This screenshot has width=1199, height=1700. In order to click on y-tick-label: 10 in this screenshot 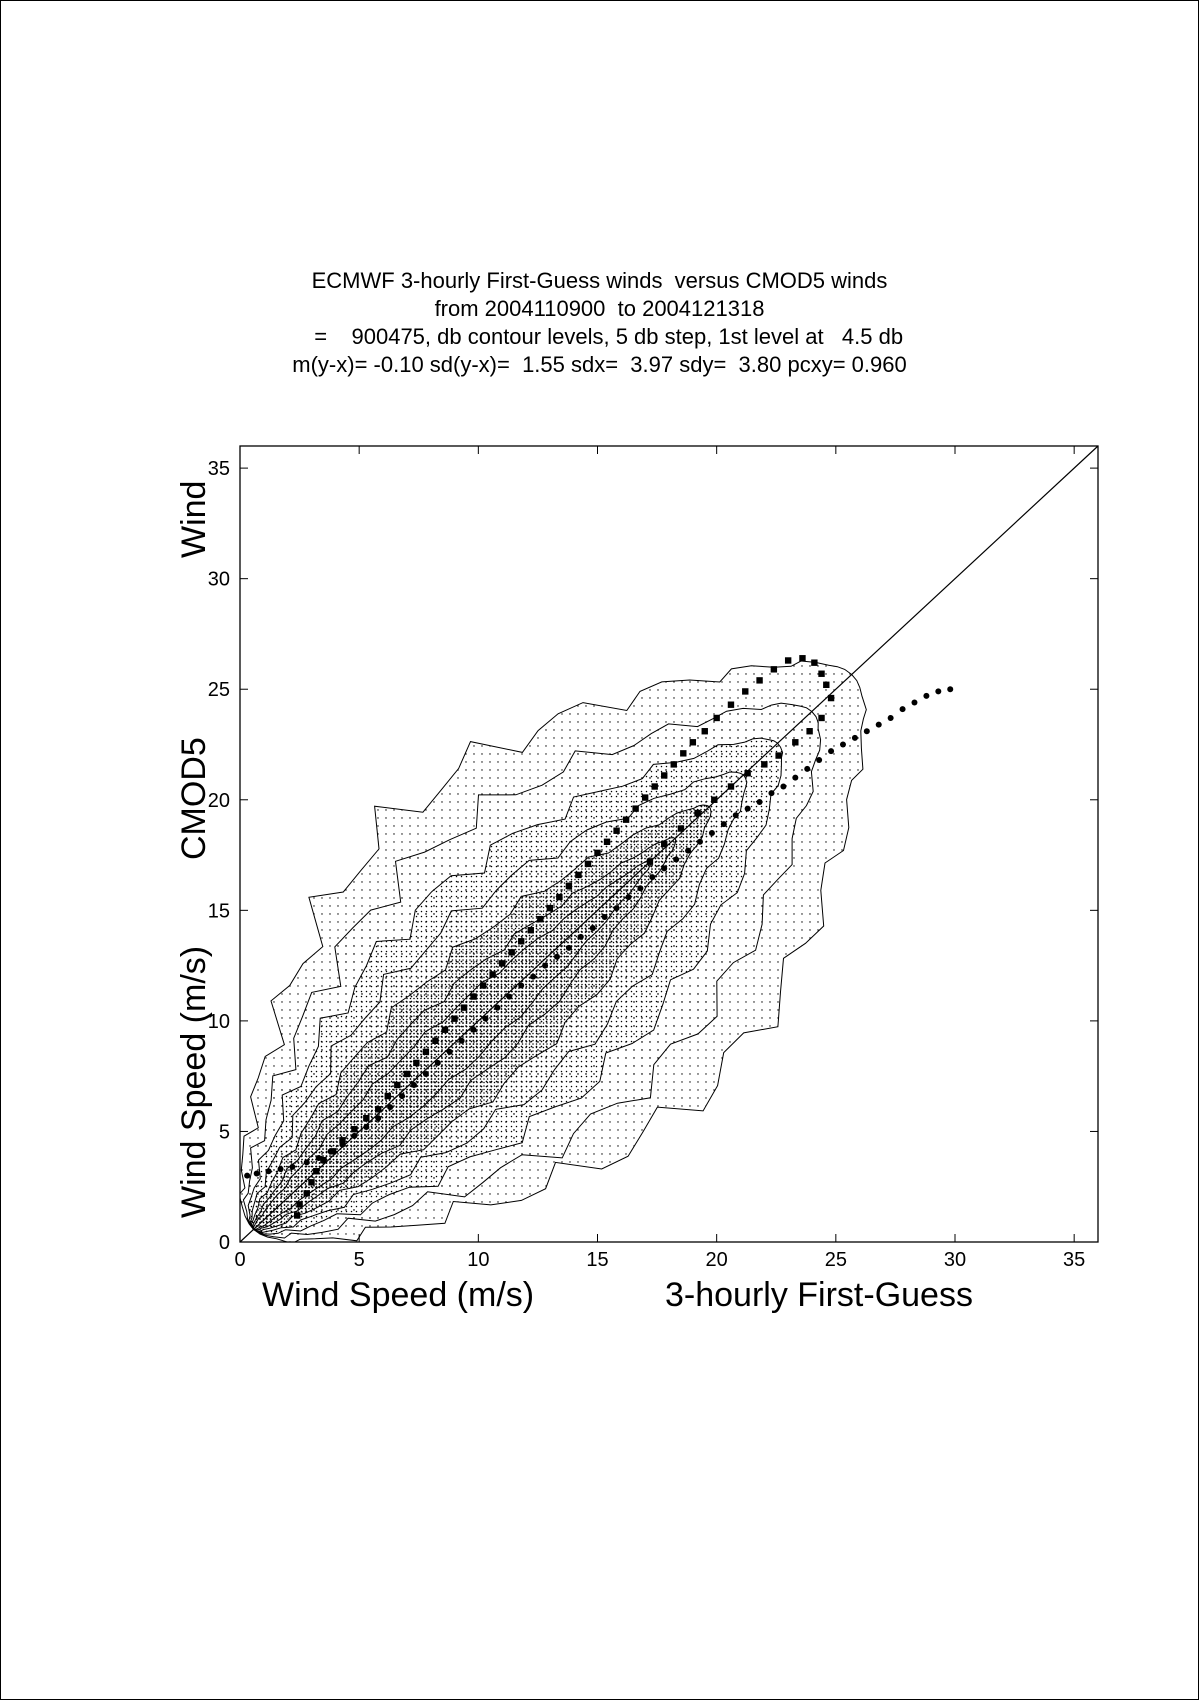, I will do `click(219, 1022)`.